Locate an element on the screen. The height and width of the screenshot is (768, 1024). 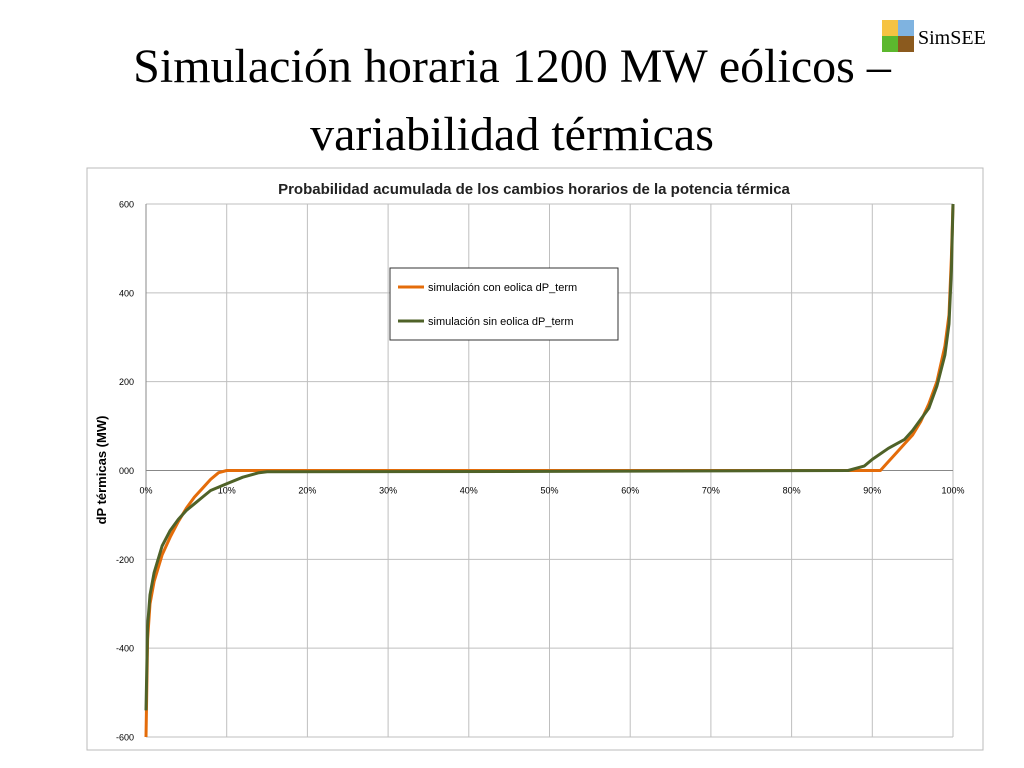
legend-box is located at coordinates (504, 304).